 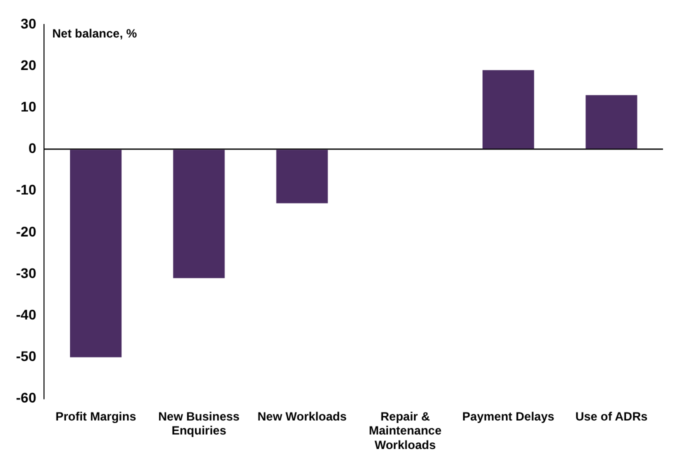 What do you see at coordinates (95, 416) in the screenshot?
I see `x-tick-label: Profit Margins` at bounding box center [95, 416].